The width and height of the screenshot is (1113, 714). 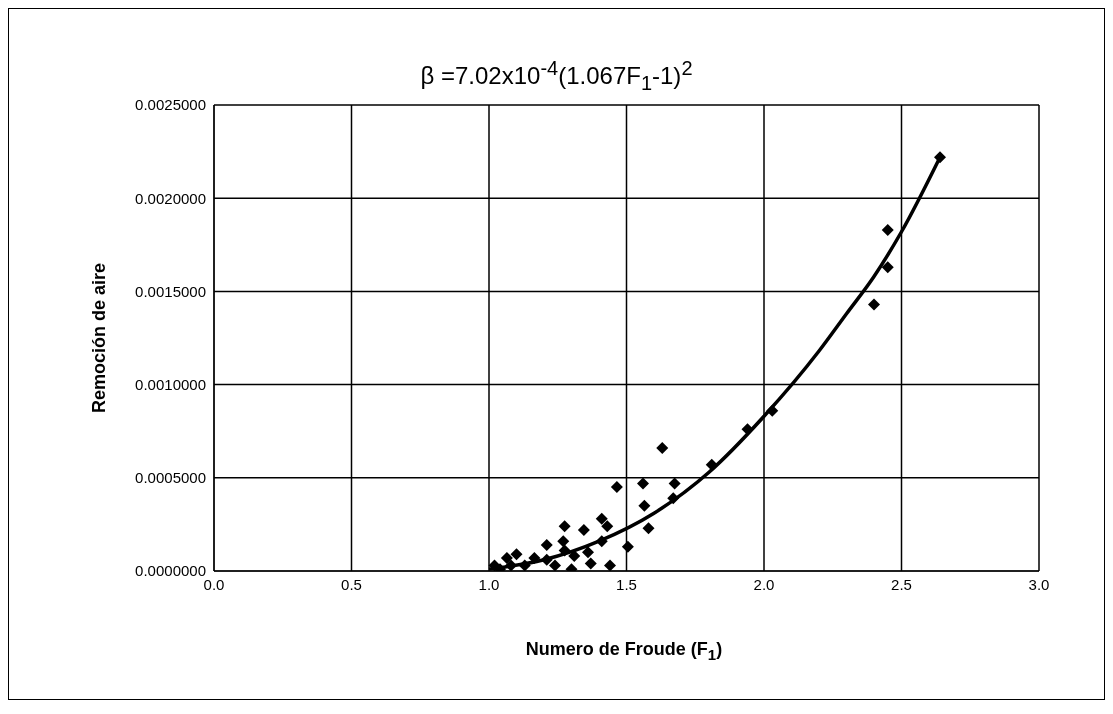 What do you see at coordinates (489, 584) in the screenshot?
I see `x-tick-label: 1.0` at bounding box center [489, 584].